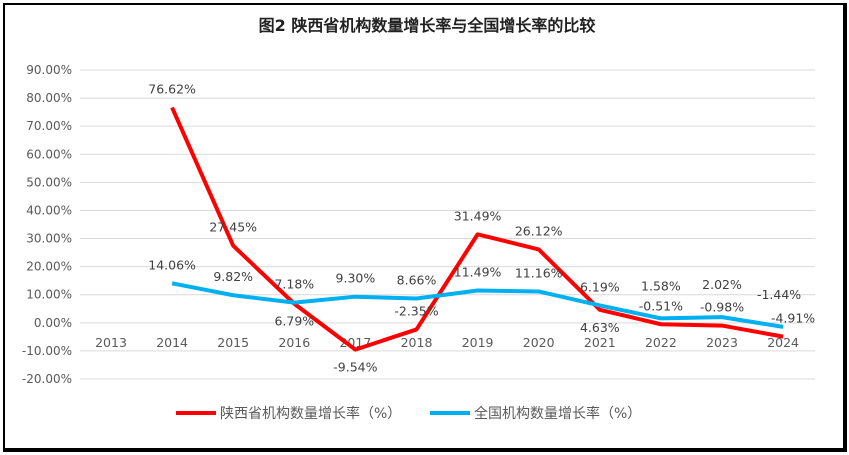 Image resolution: width=849 pixels, height=455 pixels. I want to click on x-tick-label: 2020, so click(539, 342).